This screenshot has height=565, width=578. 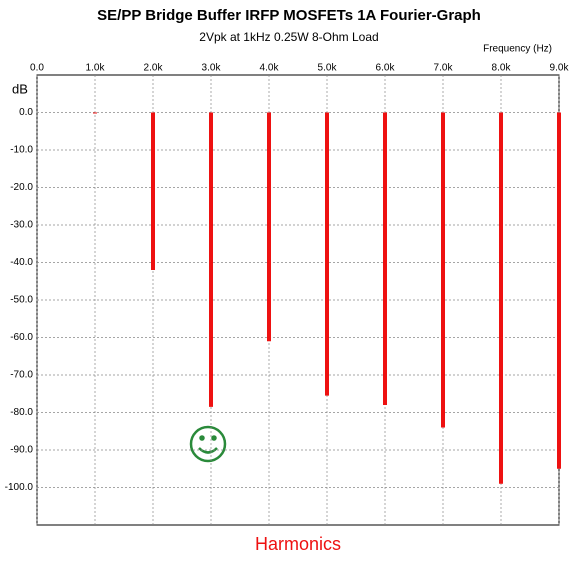 What do you see at coordinates (270, 68) in the screenshot?
I see `x-tick-label: 4.0k` at bounding box center [270, 68].